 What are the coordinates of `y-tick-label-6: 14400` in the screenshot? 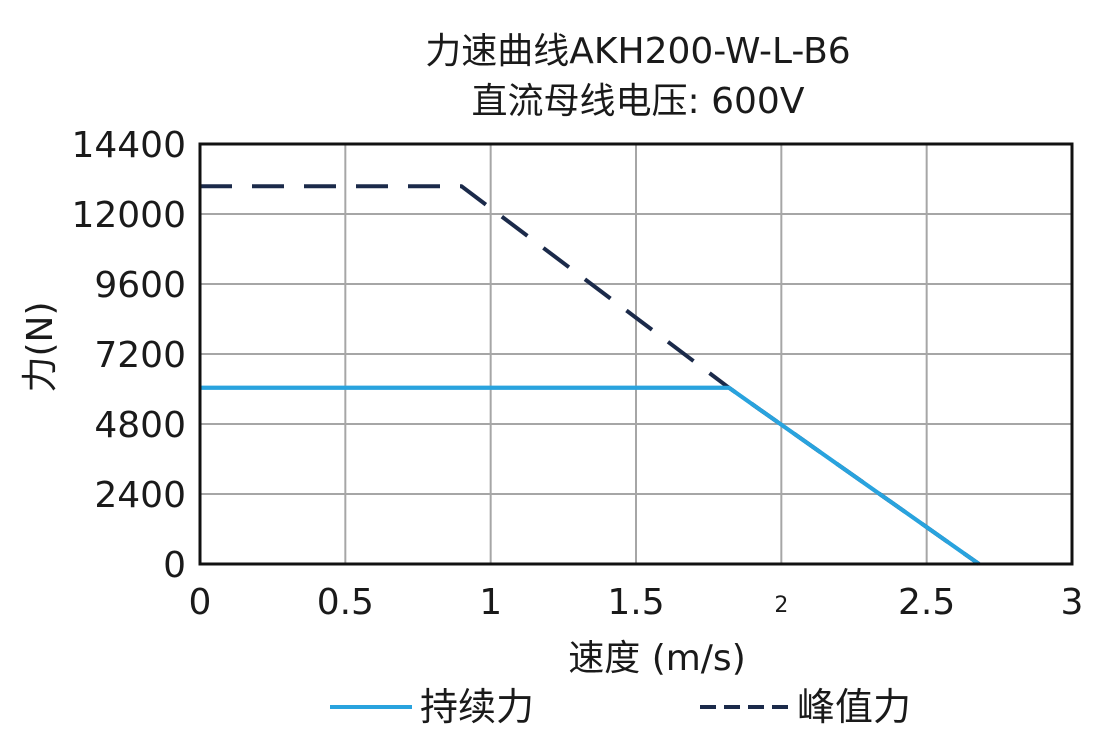 It's located at (128, 145).